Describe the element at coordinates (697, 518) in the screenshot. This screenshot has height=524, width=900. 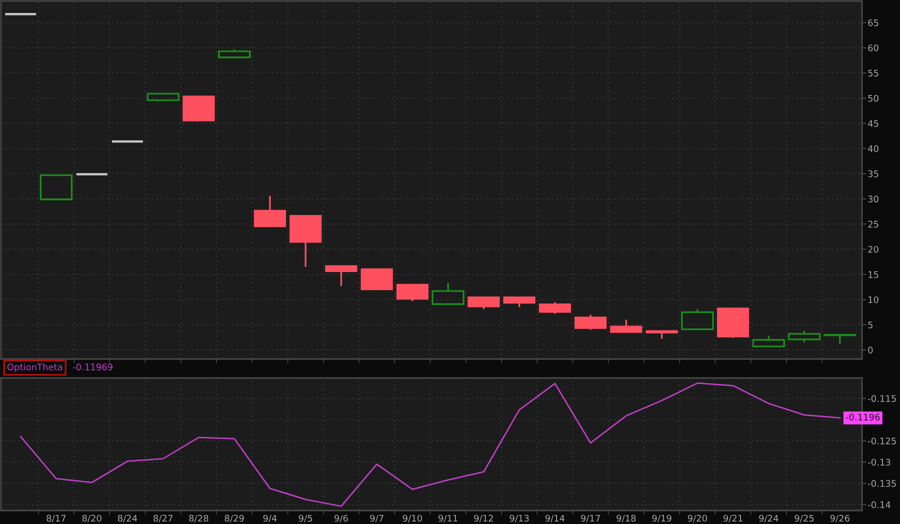
I see `x-tick-label: 9/20` at that location.